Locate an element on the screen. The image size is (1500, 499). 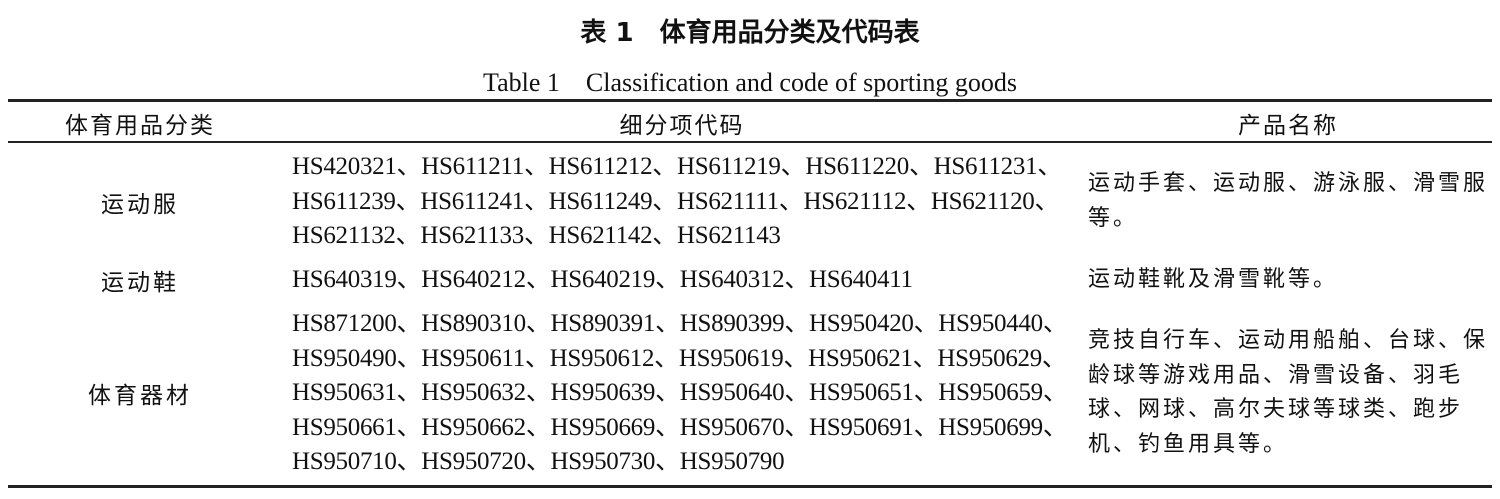
header-category: 体育用品分类 is located at coordinates (140, 126).